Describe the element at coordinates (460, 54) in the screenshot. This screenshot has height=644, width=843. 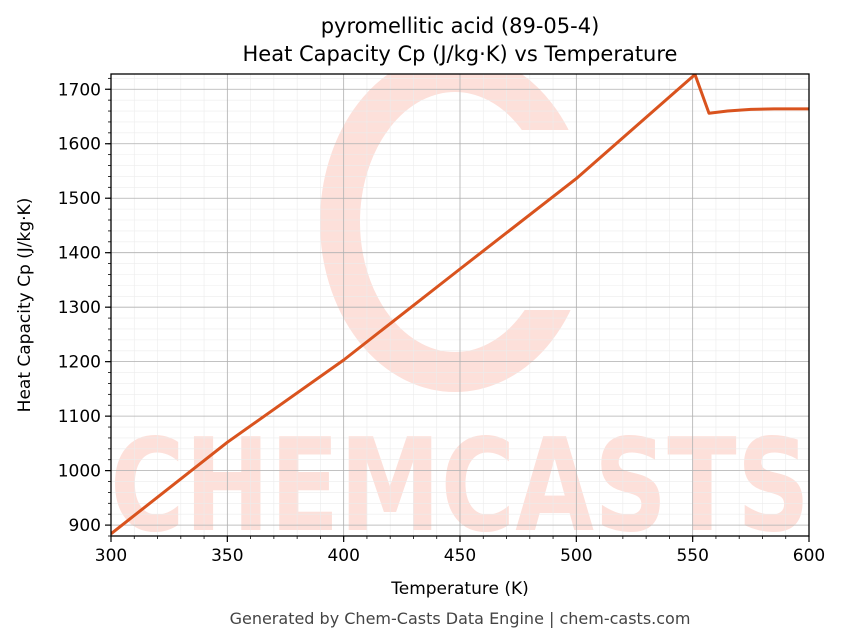
I see `chart-subtitle: Heat Capacity Cp (J/kg·K) vs Temperature` at that location.